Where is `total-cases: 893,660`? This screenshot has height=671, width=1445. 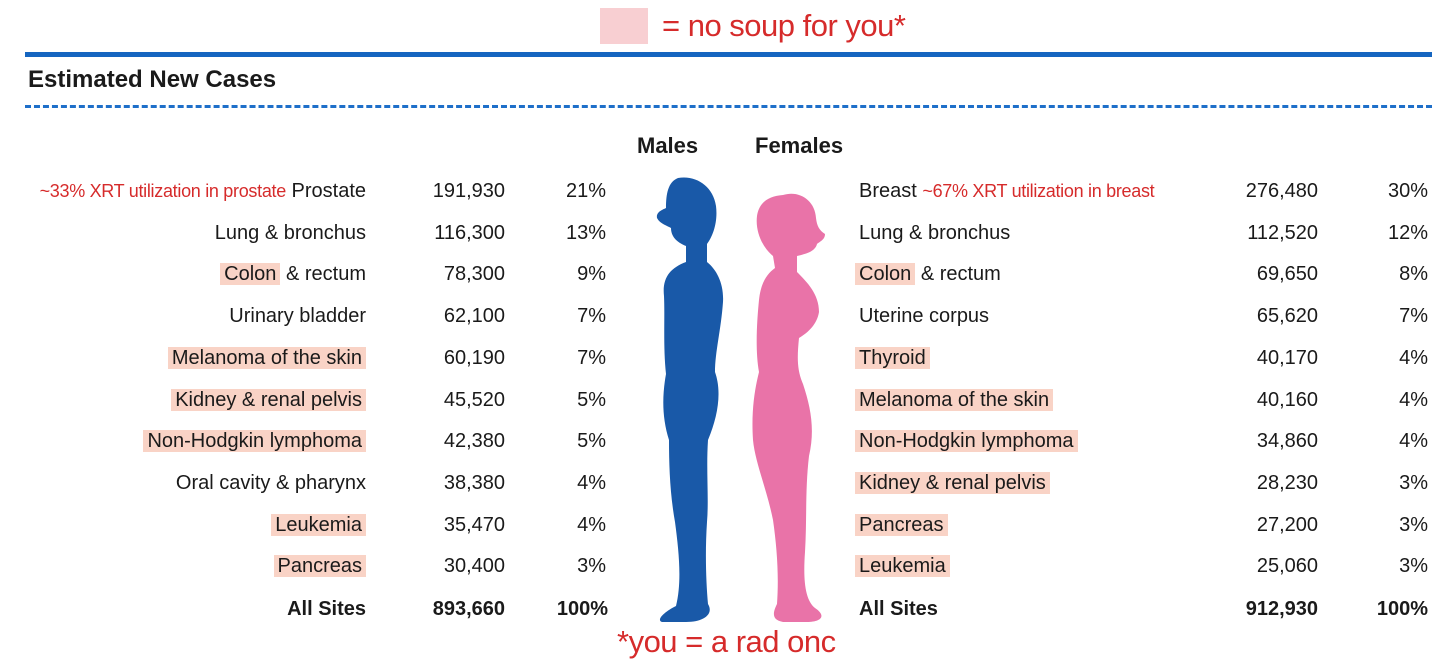 total-cases: 893,660 is located at coordinates (468, 609).